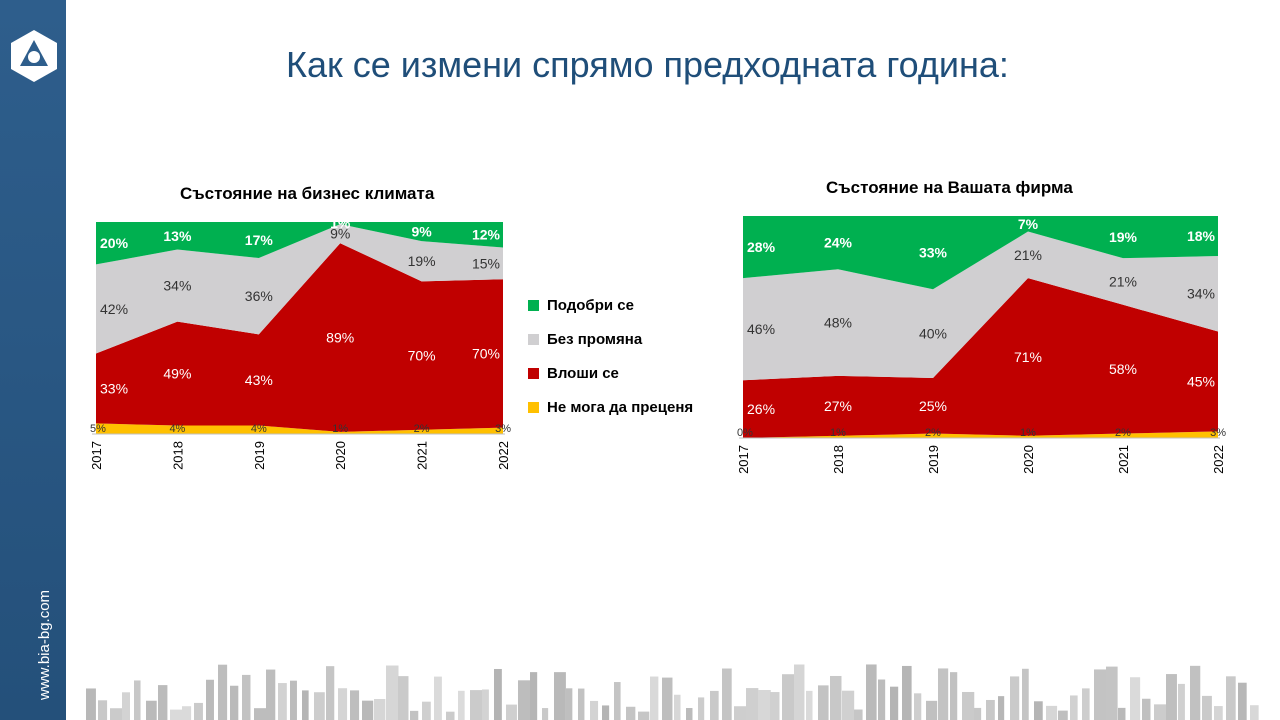 The height and width of the screenshot is (720, 1280). I want to click on data-label-improved: 19%, so click(1123, 237).